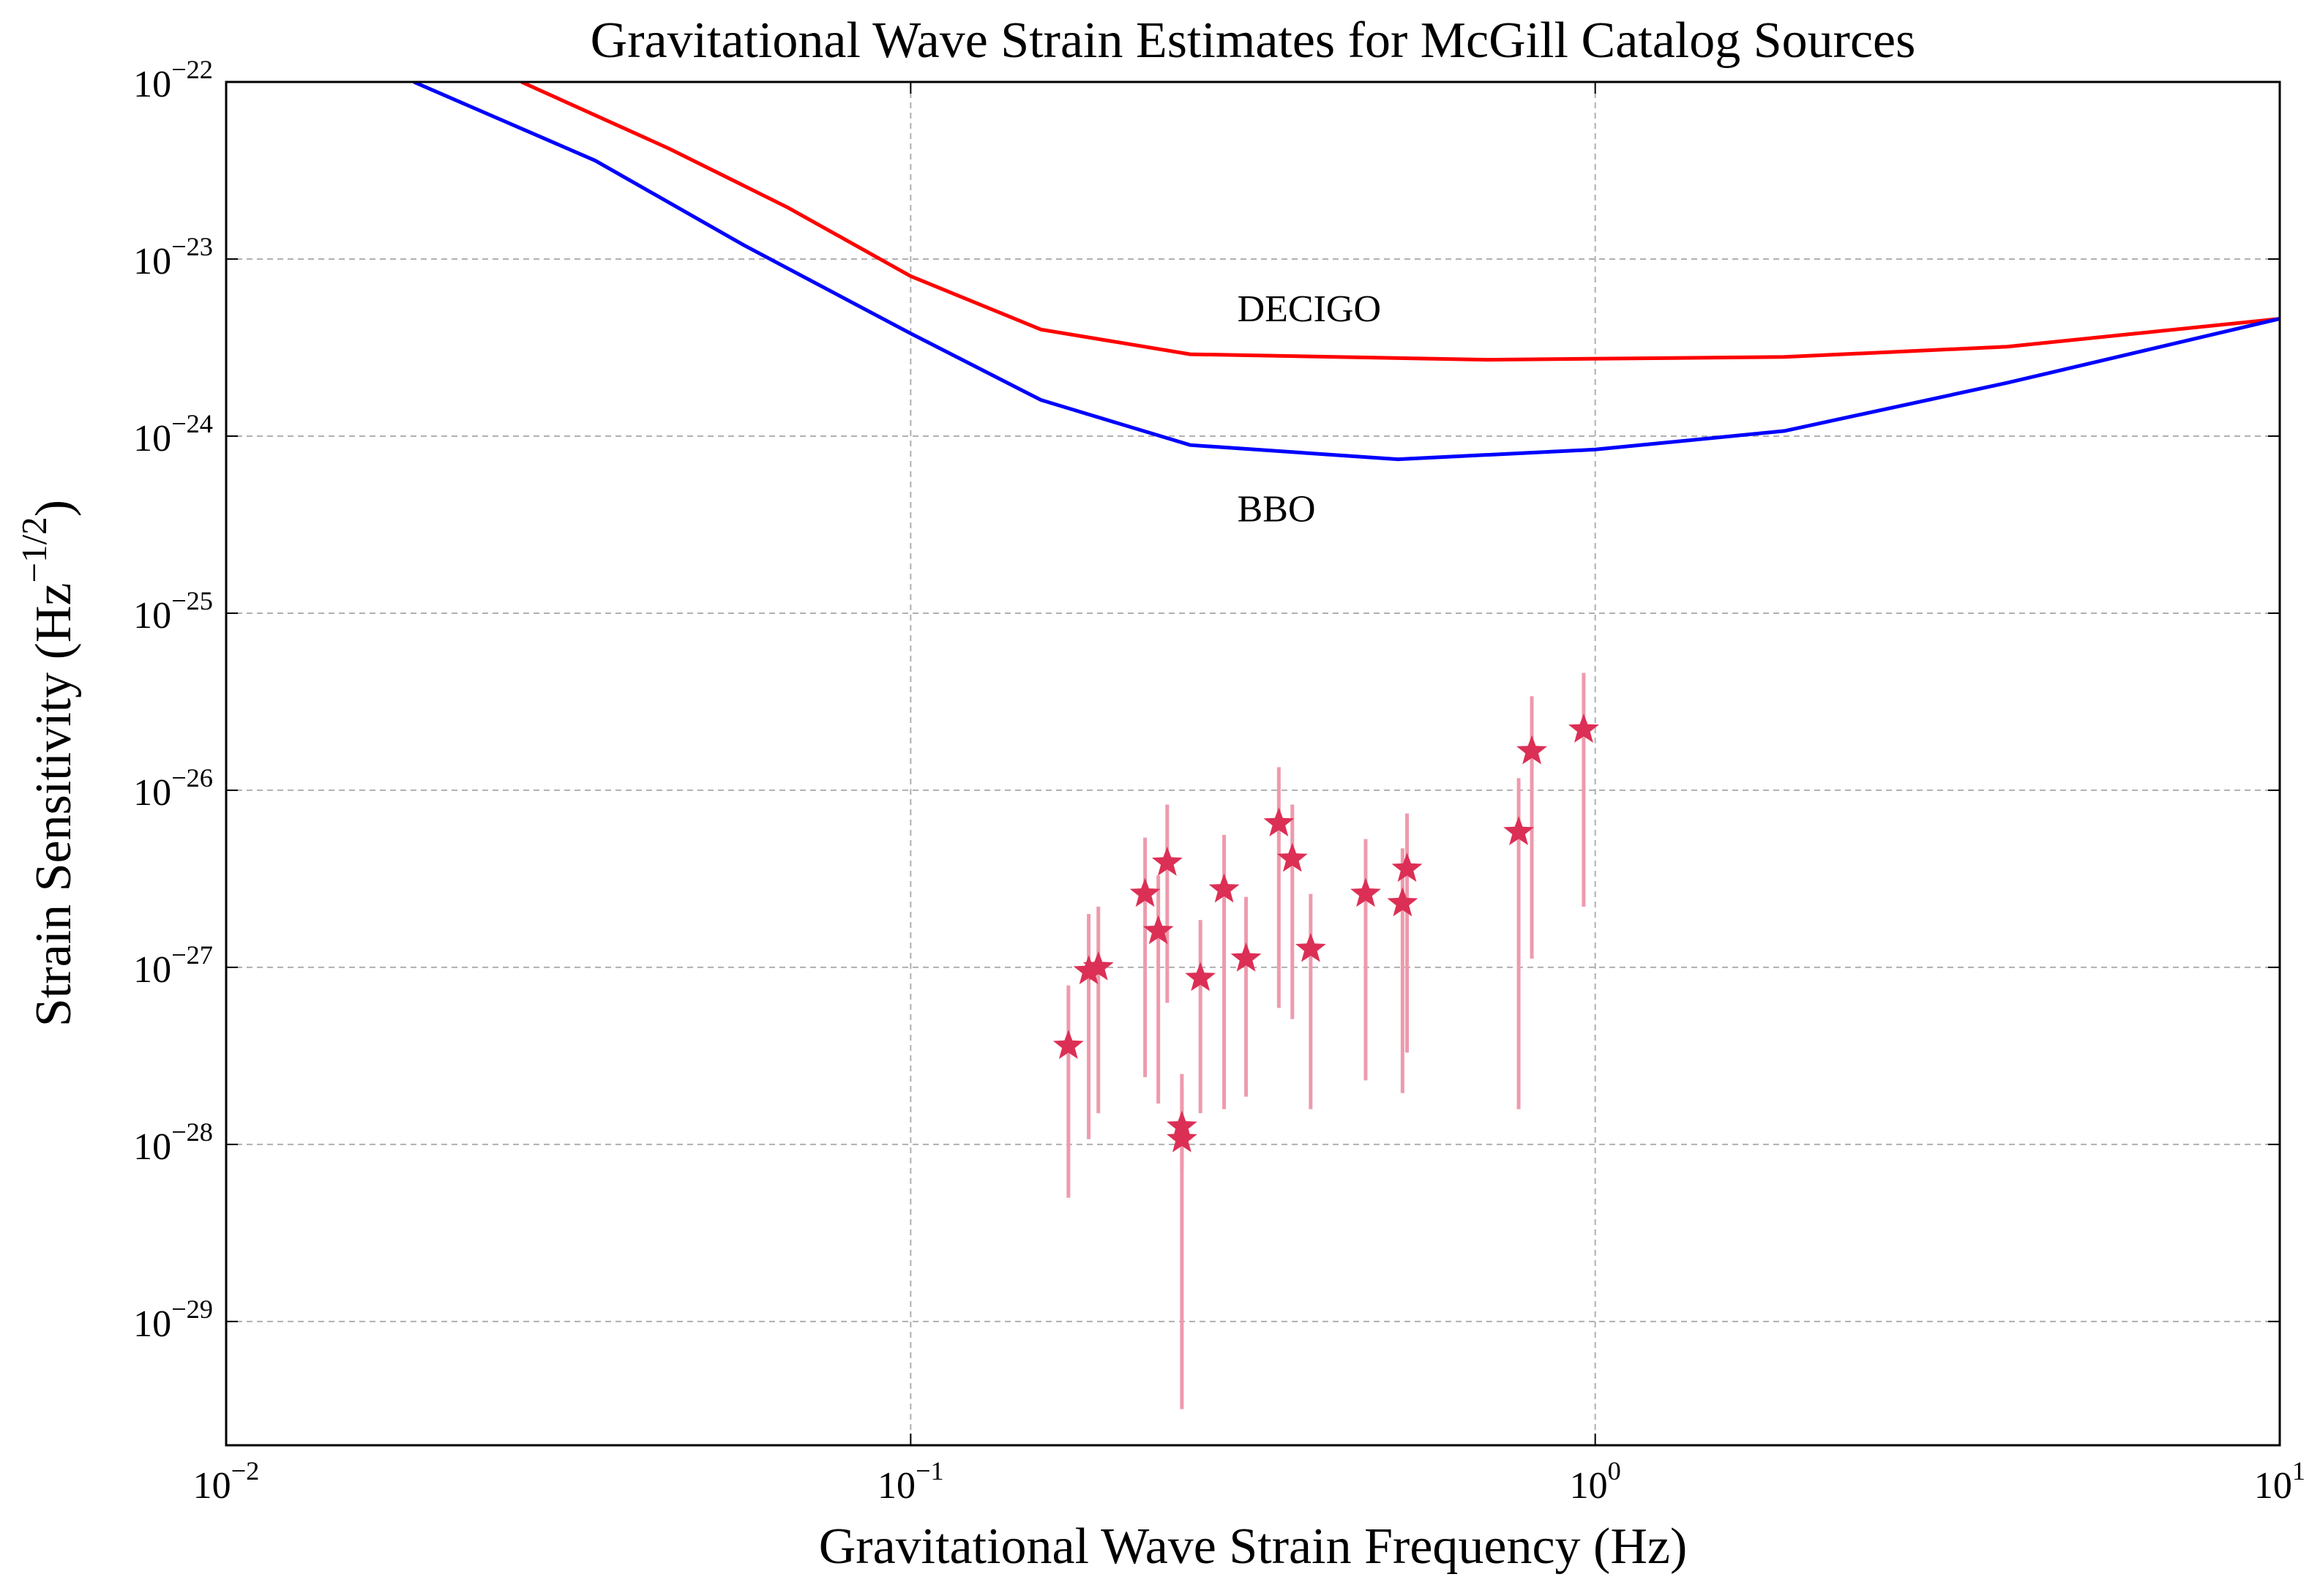 This screenshot has width=2320, height=1596. I want to click on curve-label: BBO, so click(1277, 509).